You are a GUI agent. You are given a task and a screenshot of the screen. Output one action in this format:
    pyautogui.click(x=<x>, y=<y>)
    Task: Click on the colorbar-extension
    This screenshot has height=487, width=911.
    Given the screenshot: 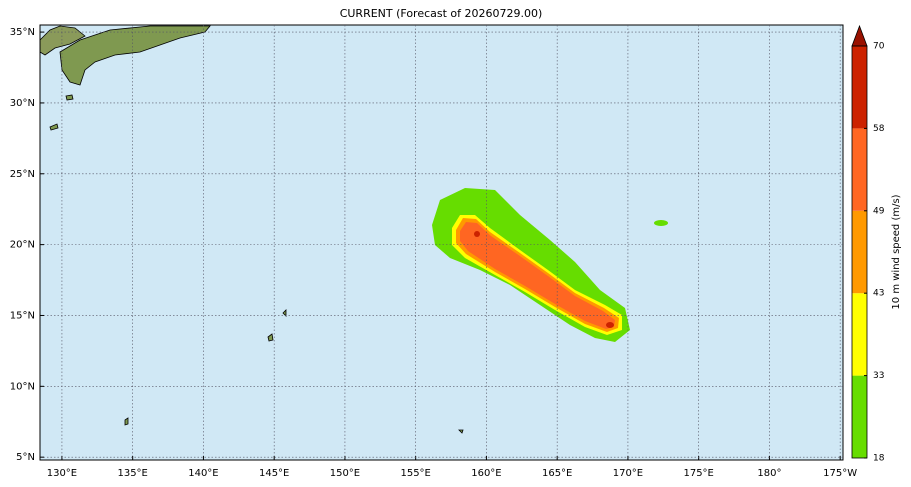 What is the action you would take?
    pyautogui.click(x=859, y=35)
    